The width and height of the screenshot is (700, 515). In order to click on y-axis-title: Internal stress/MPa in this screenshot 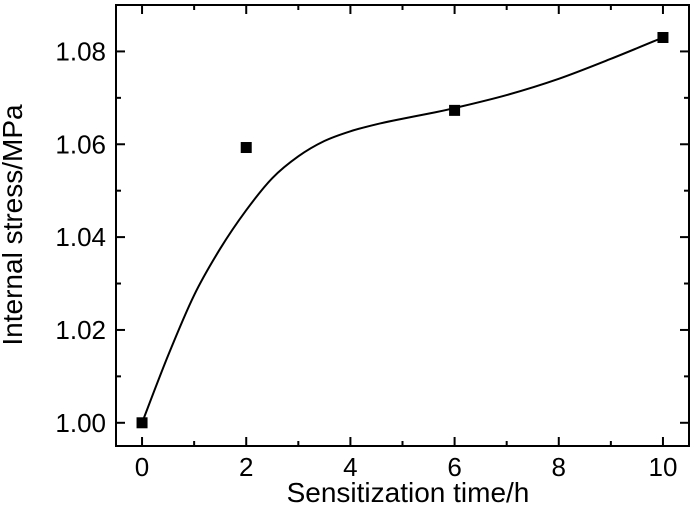, I will do `click(14, 225)`.